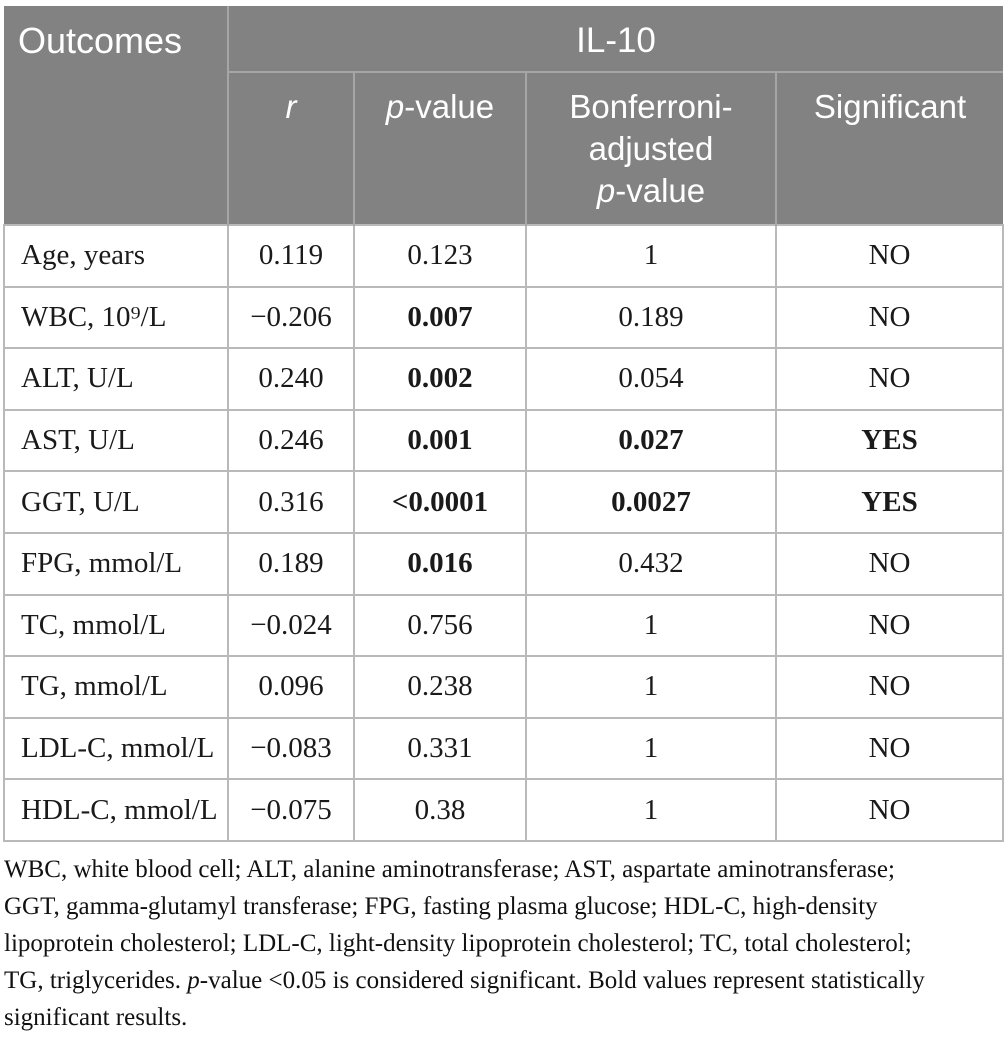 This screenshot has width=1005, height=1043. I want to click on column-header-significant: Significant, so click(889, 148).